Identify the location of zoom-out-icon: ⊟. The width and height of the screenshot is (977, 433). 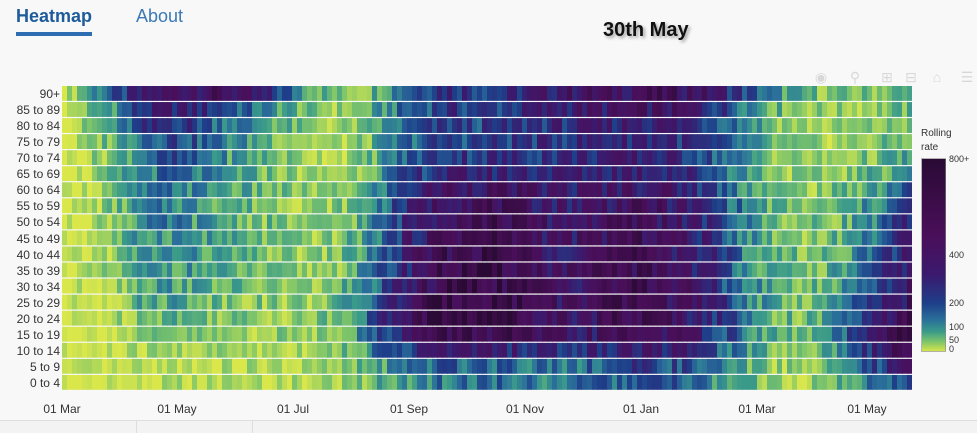
(911, 77).